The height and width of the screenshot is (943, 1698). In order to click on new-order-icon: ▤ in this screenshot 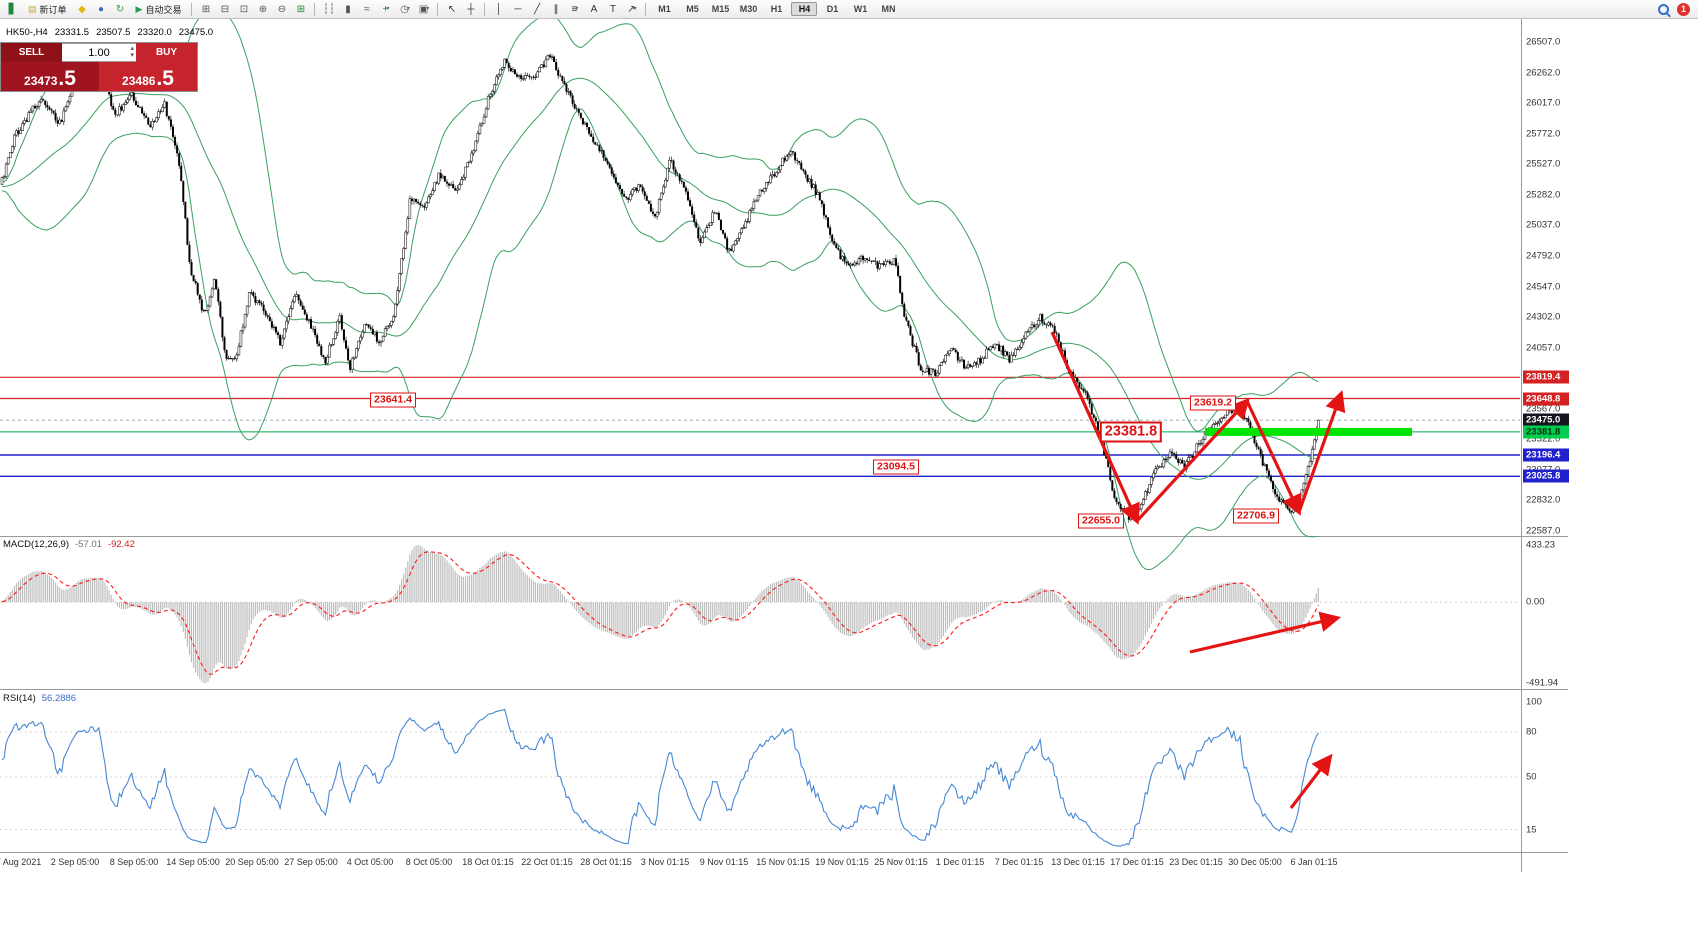, I will do `click(32, 8)`.